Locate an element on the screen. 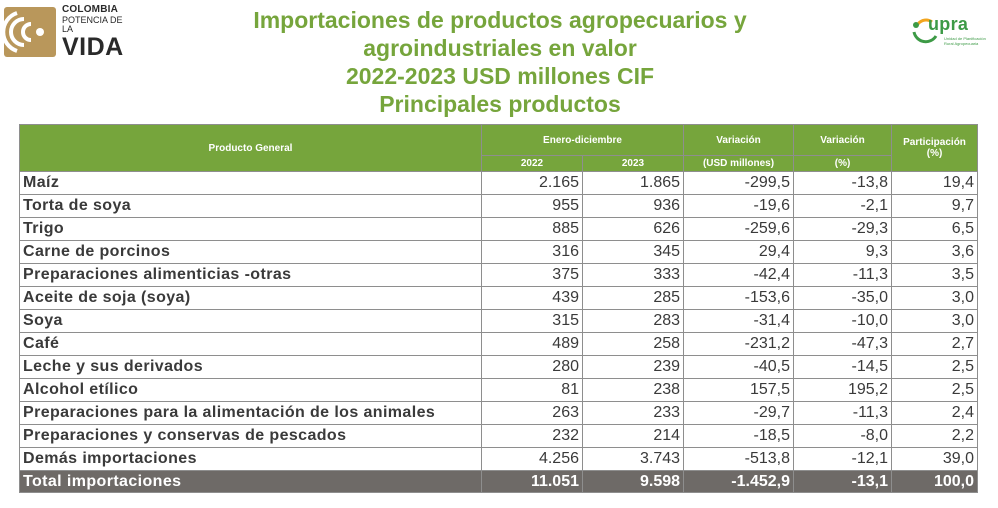  table-row: Soya 315 283 -31,4 -10,0 3,0 is located at coordinates (499, 321).